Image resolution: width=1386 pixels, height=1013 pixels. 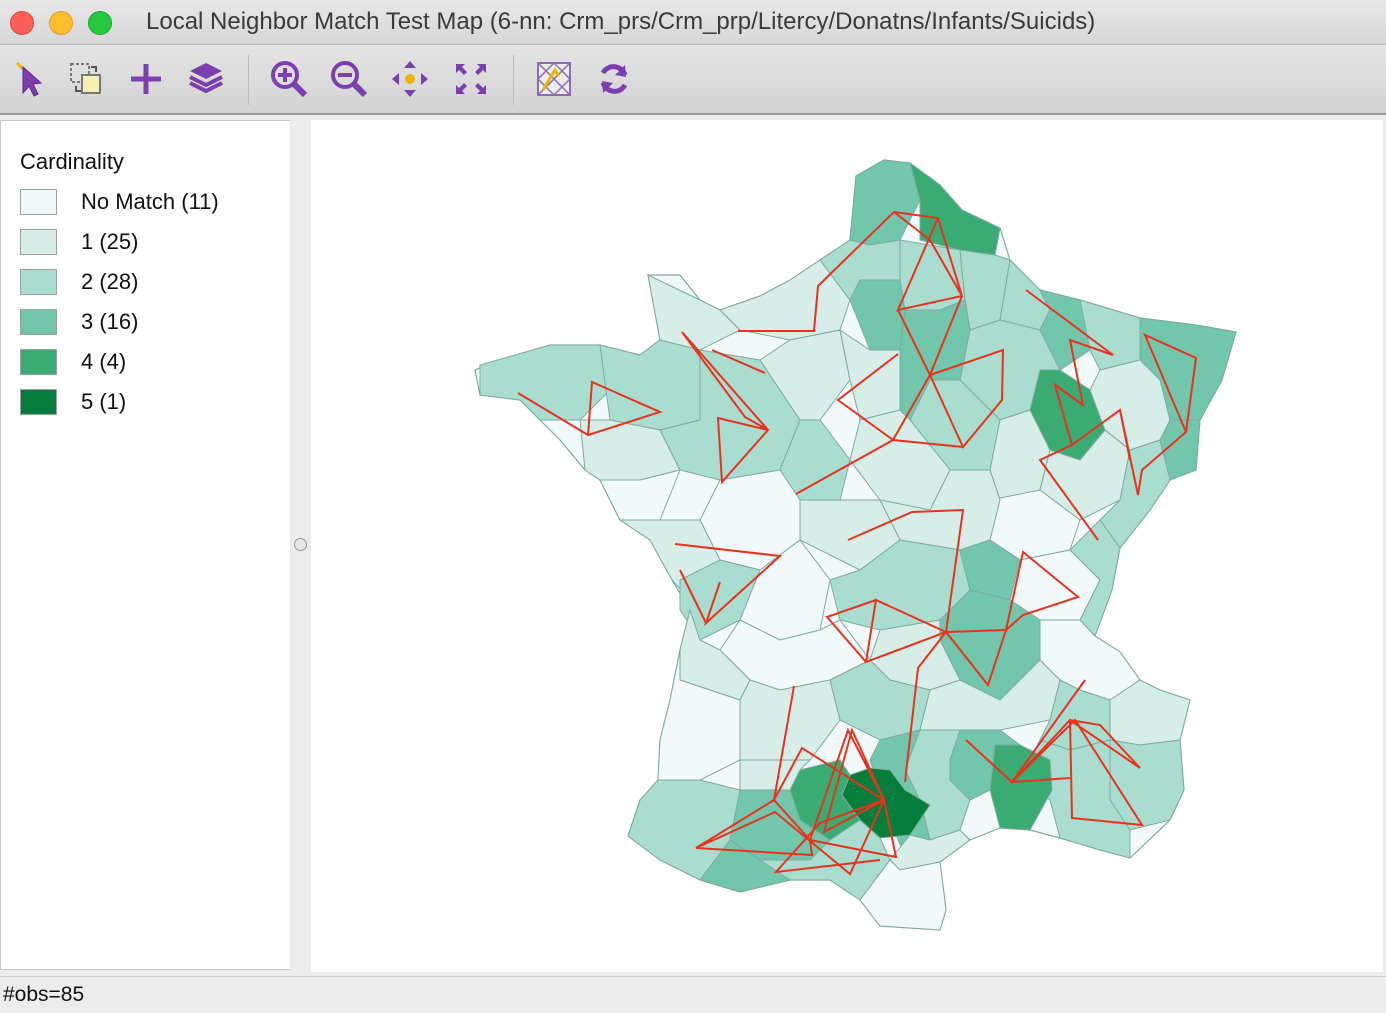 I want to click on add-layer-icon, so click(x=146, y=79).